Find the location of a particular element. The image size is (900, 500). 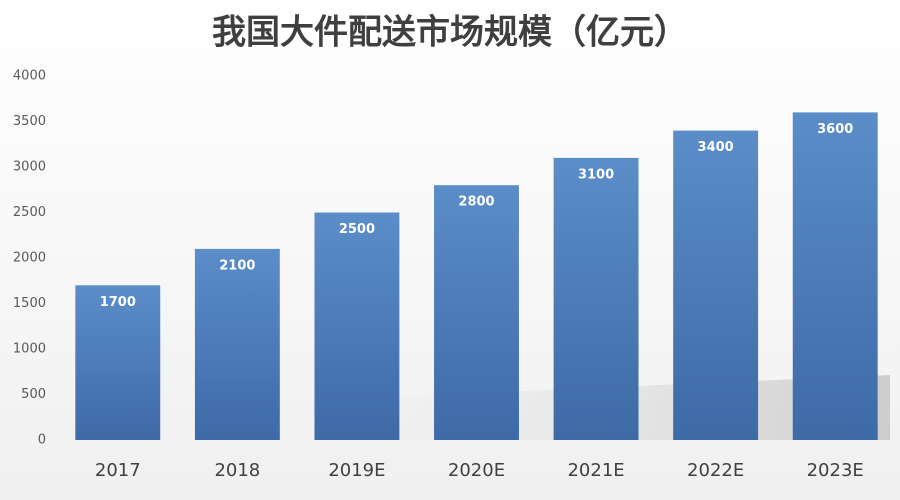

y-tick-label: 0 is located at coordinates (42, 440).